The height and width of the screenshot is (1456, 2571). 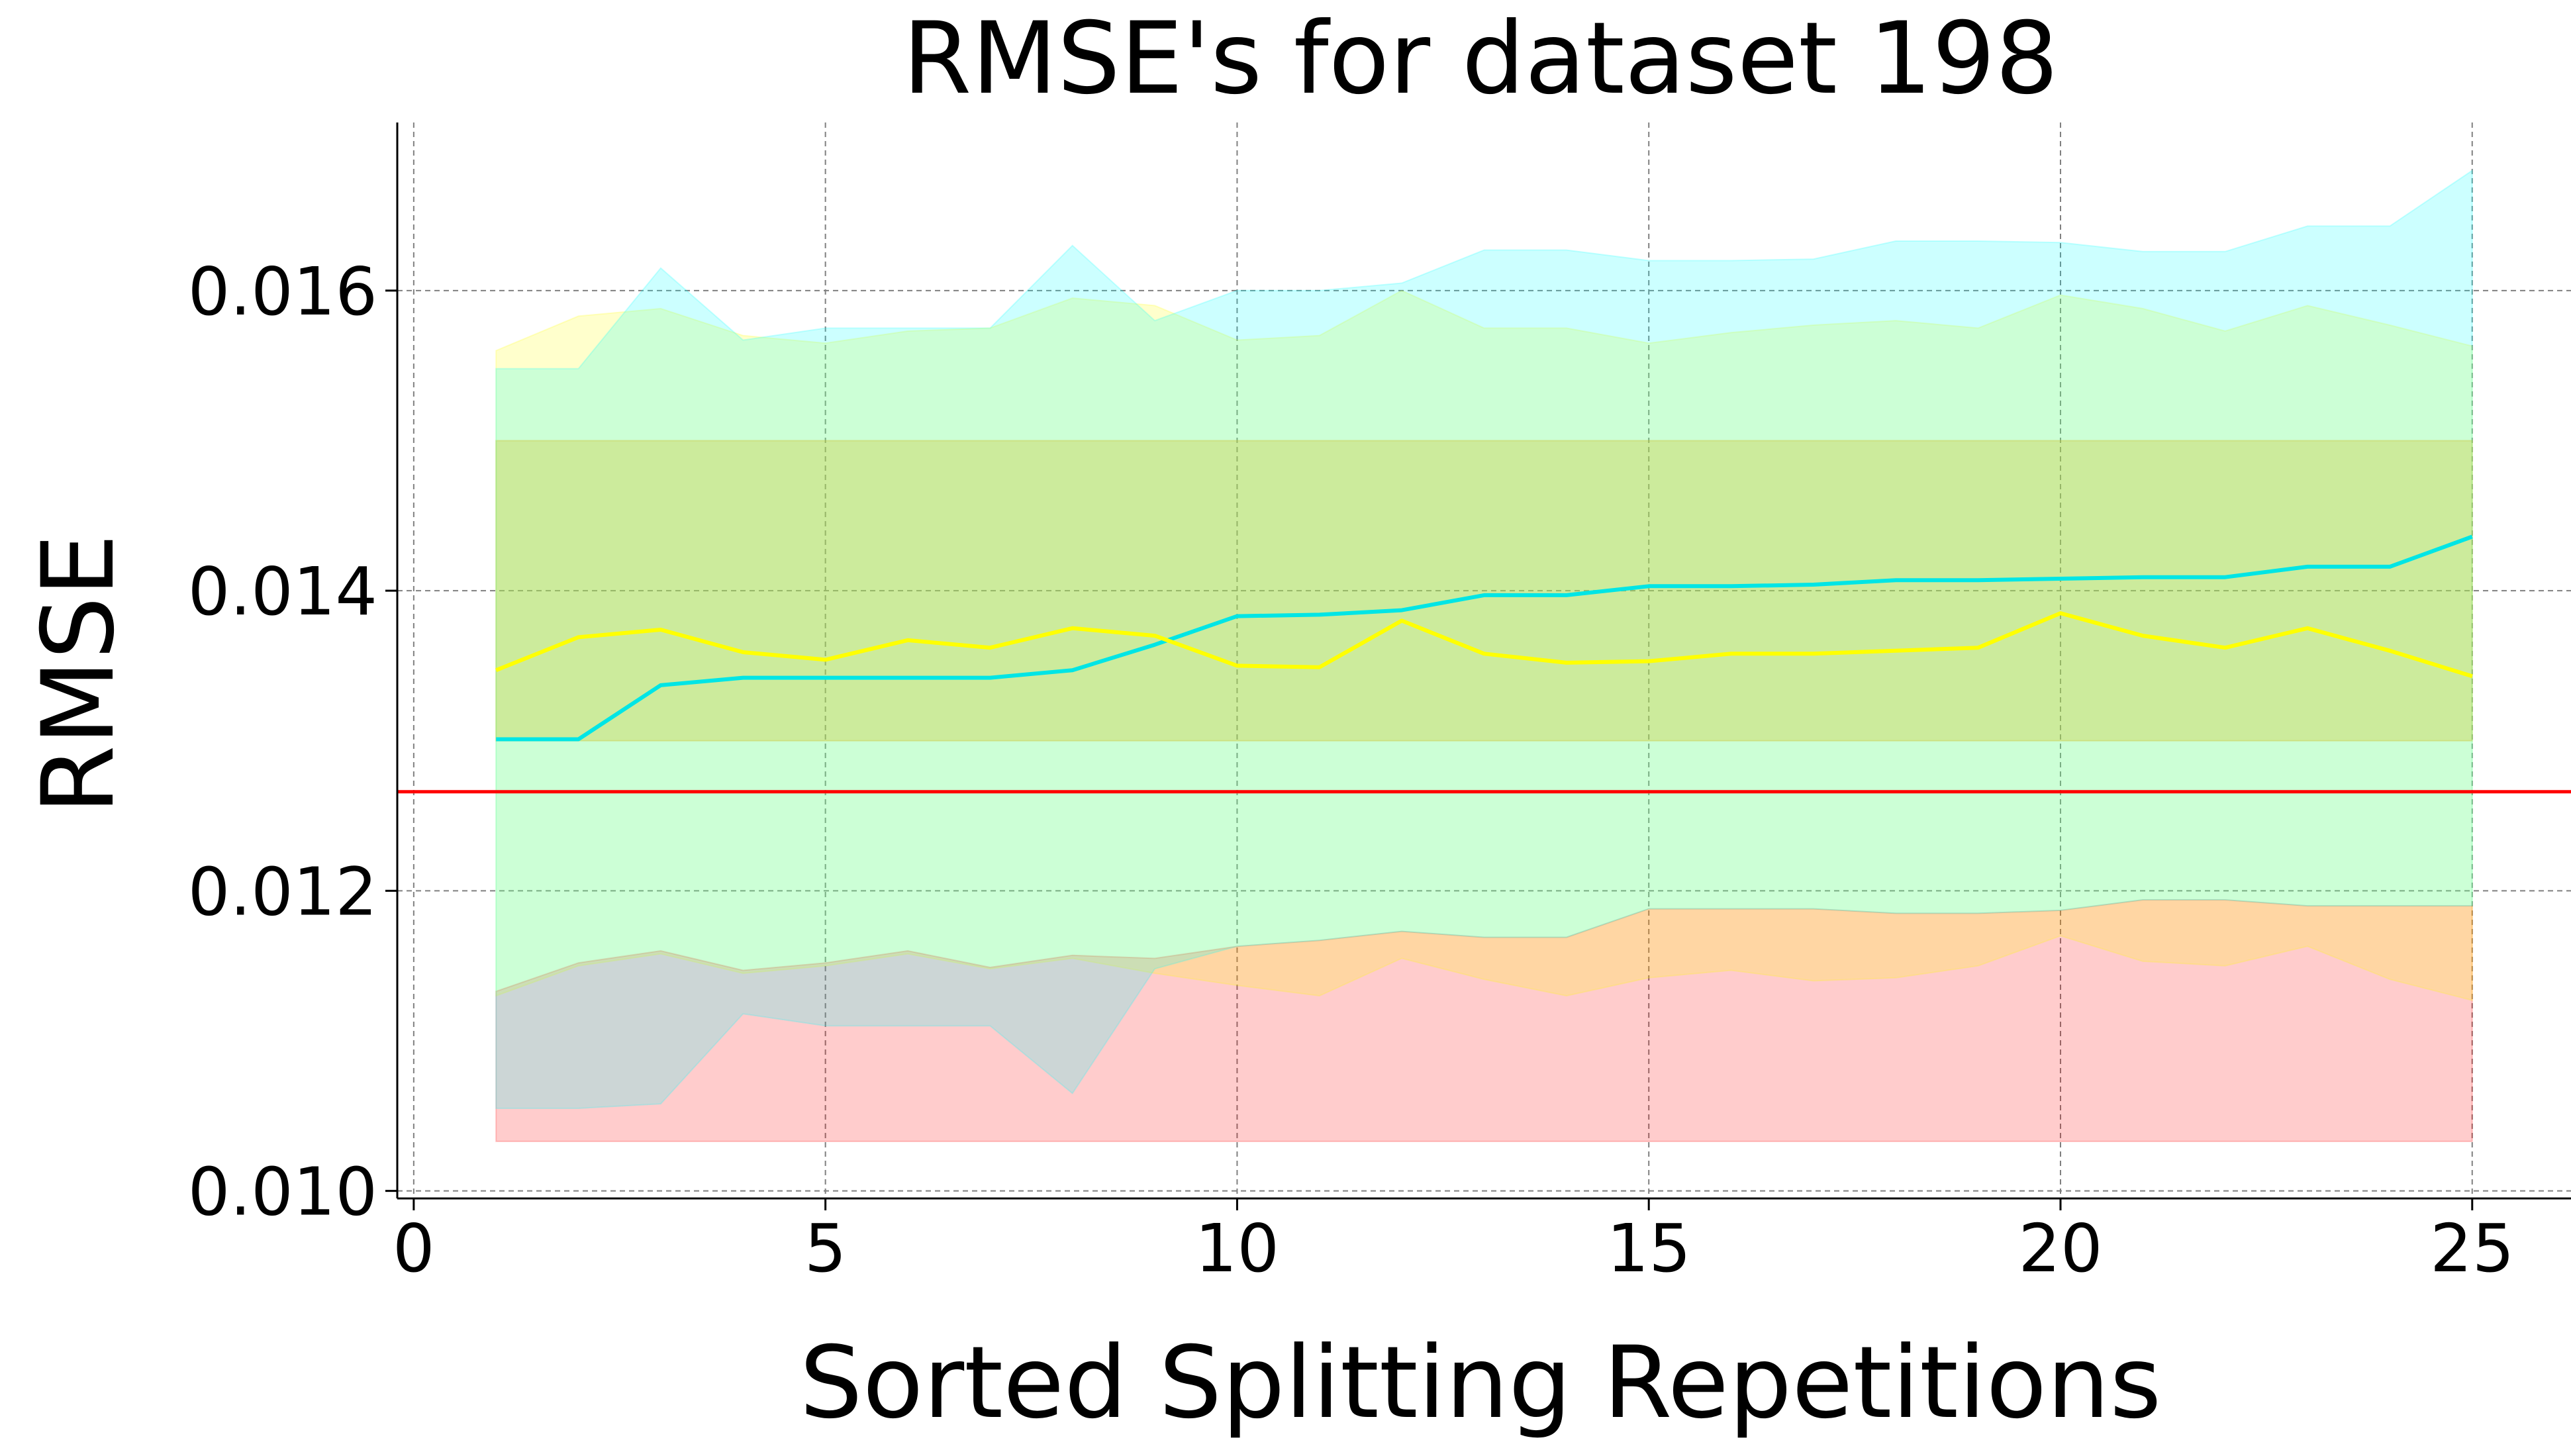 I want to click on confidence-band, so click(x=1484, y=1020).